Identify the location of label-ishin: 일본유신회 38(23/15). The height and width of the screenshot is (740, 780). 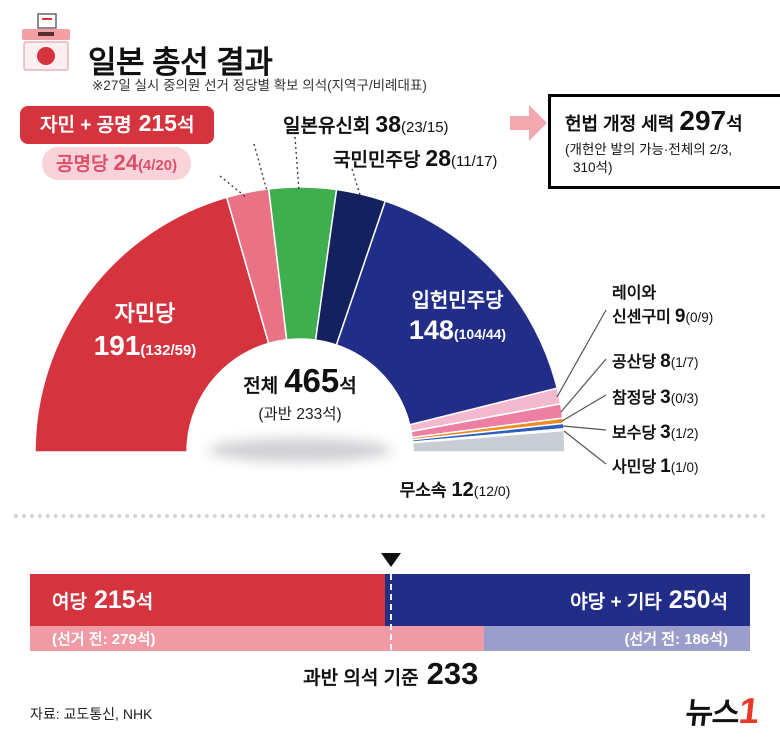
(366, 124).